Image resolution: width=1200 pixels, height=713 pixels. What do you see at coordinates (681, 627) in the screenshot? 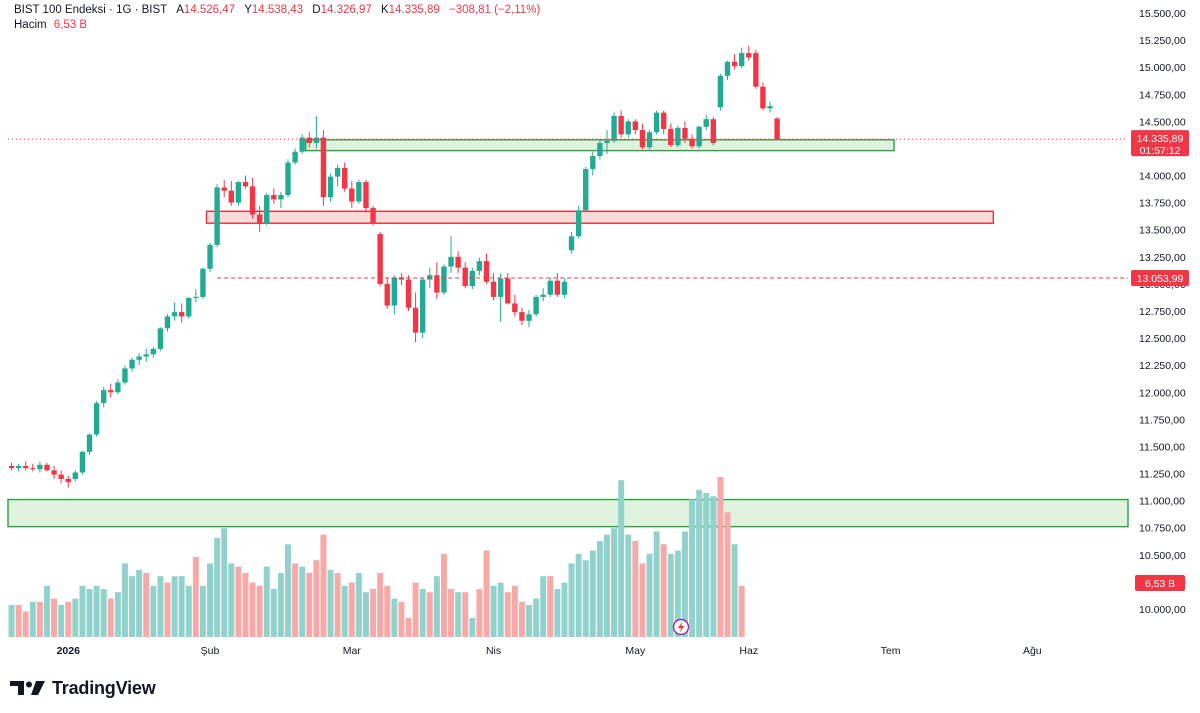
I see `lightning-icon` at bounding box center [681, 627].